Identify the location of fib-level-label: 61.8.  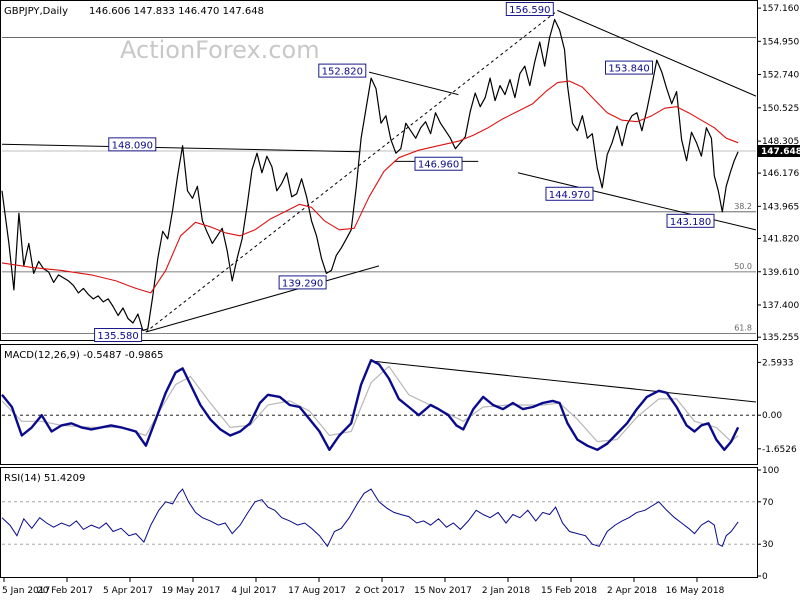
(743, 327).